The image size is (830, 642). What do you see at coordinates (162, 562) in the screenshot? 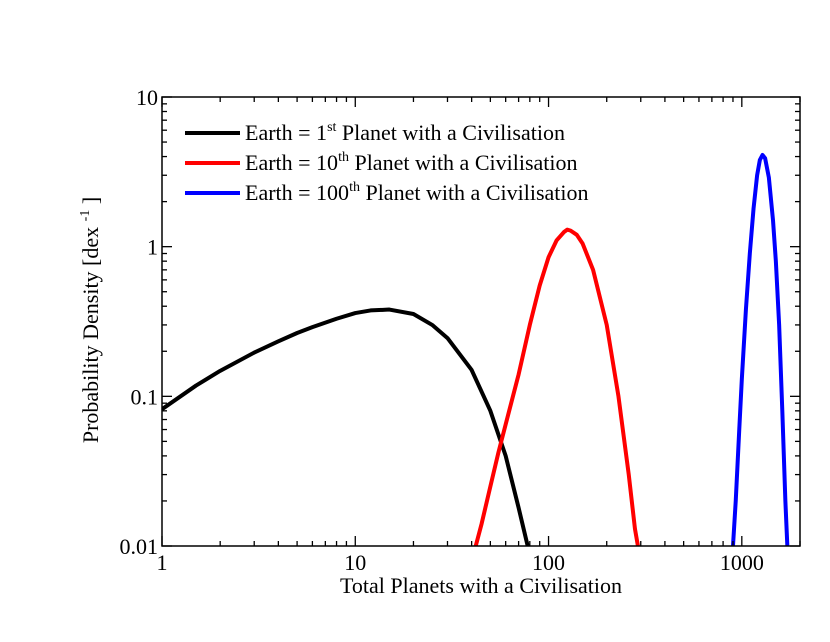
I see `x-tick-label: 1` at bounding box center [162, 562].